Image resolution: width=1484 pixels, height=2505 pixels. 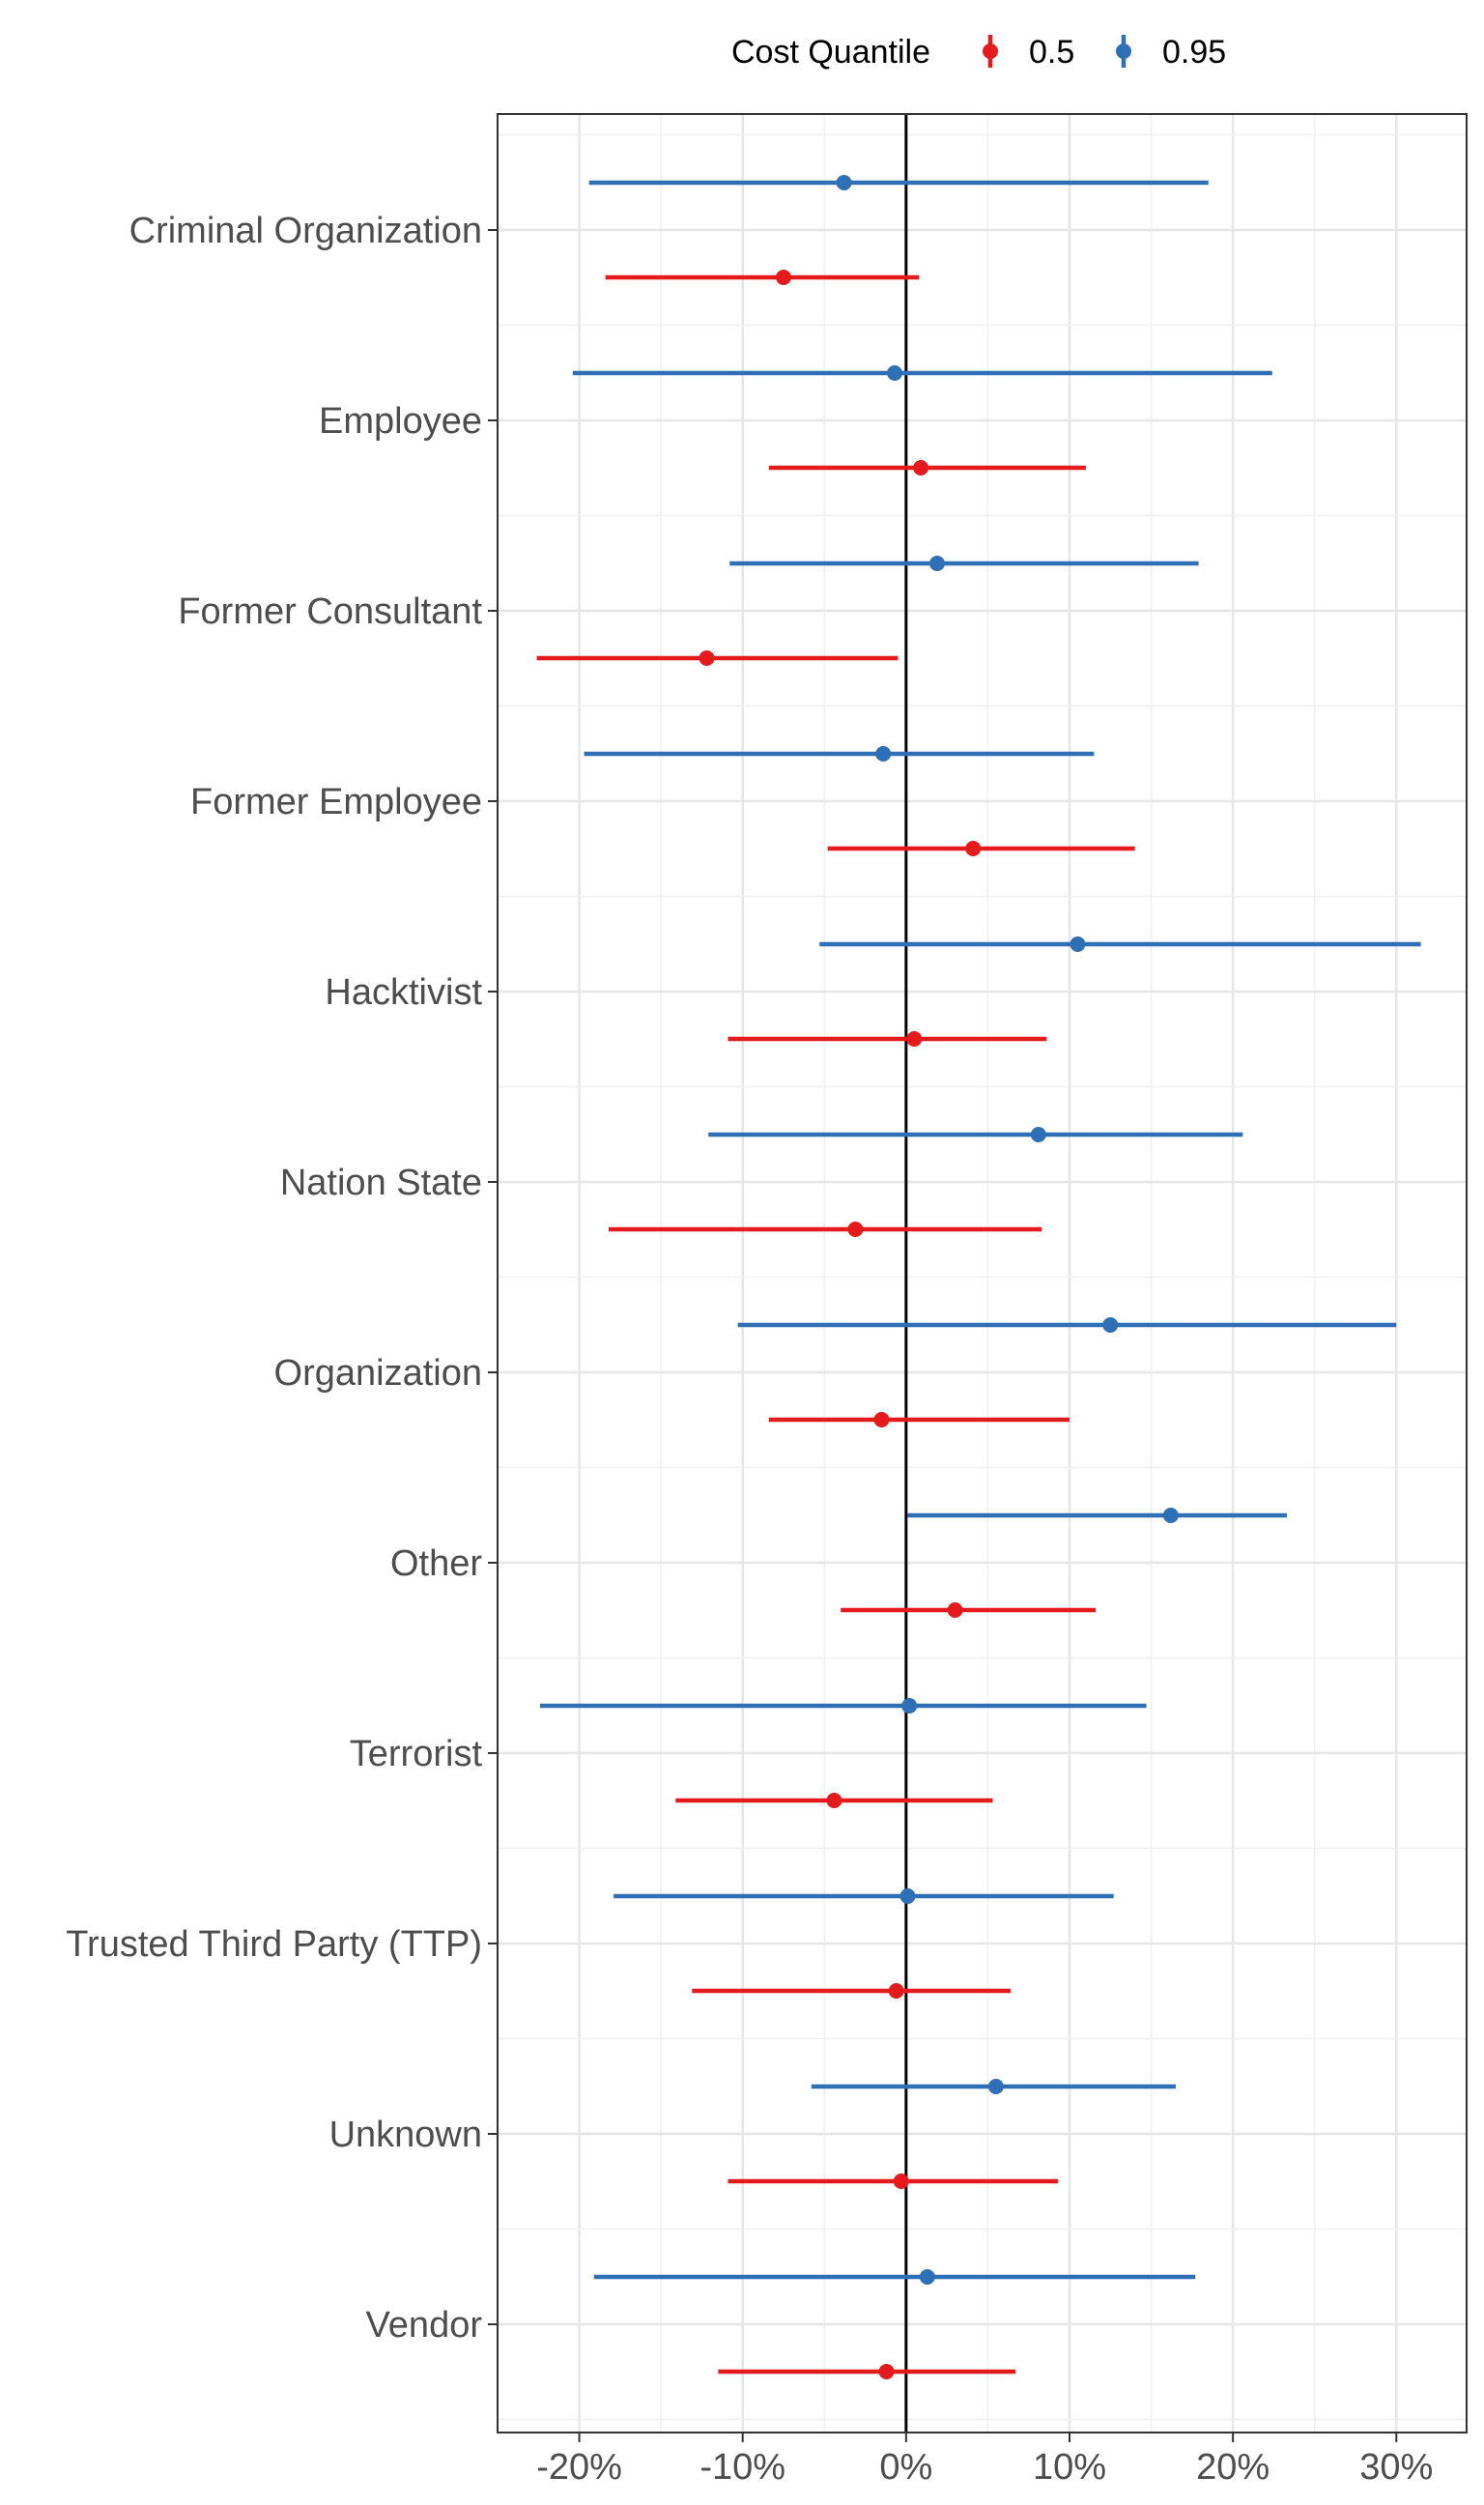 What do you see at coordinates (579, 2467) in the screenshot?
I see `x-axis-label: -20%` at bounding box center [579, 2467].